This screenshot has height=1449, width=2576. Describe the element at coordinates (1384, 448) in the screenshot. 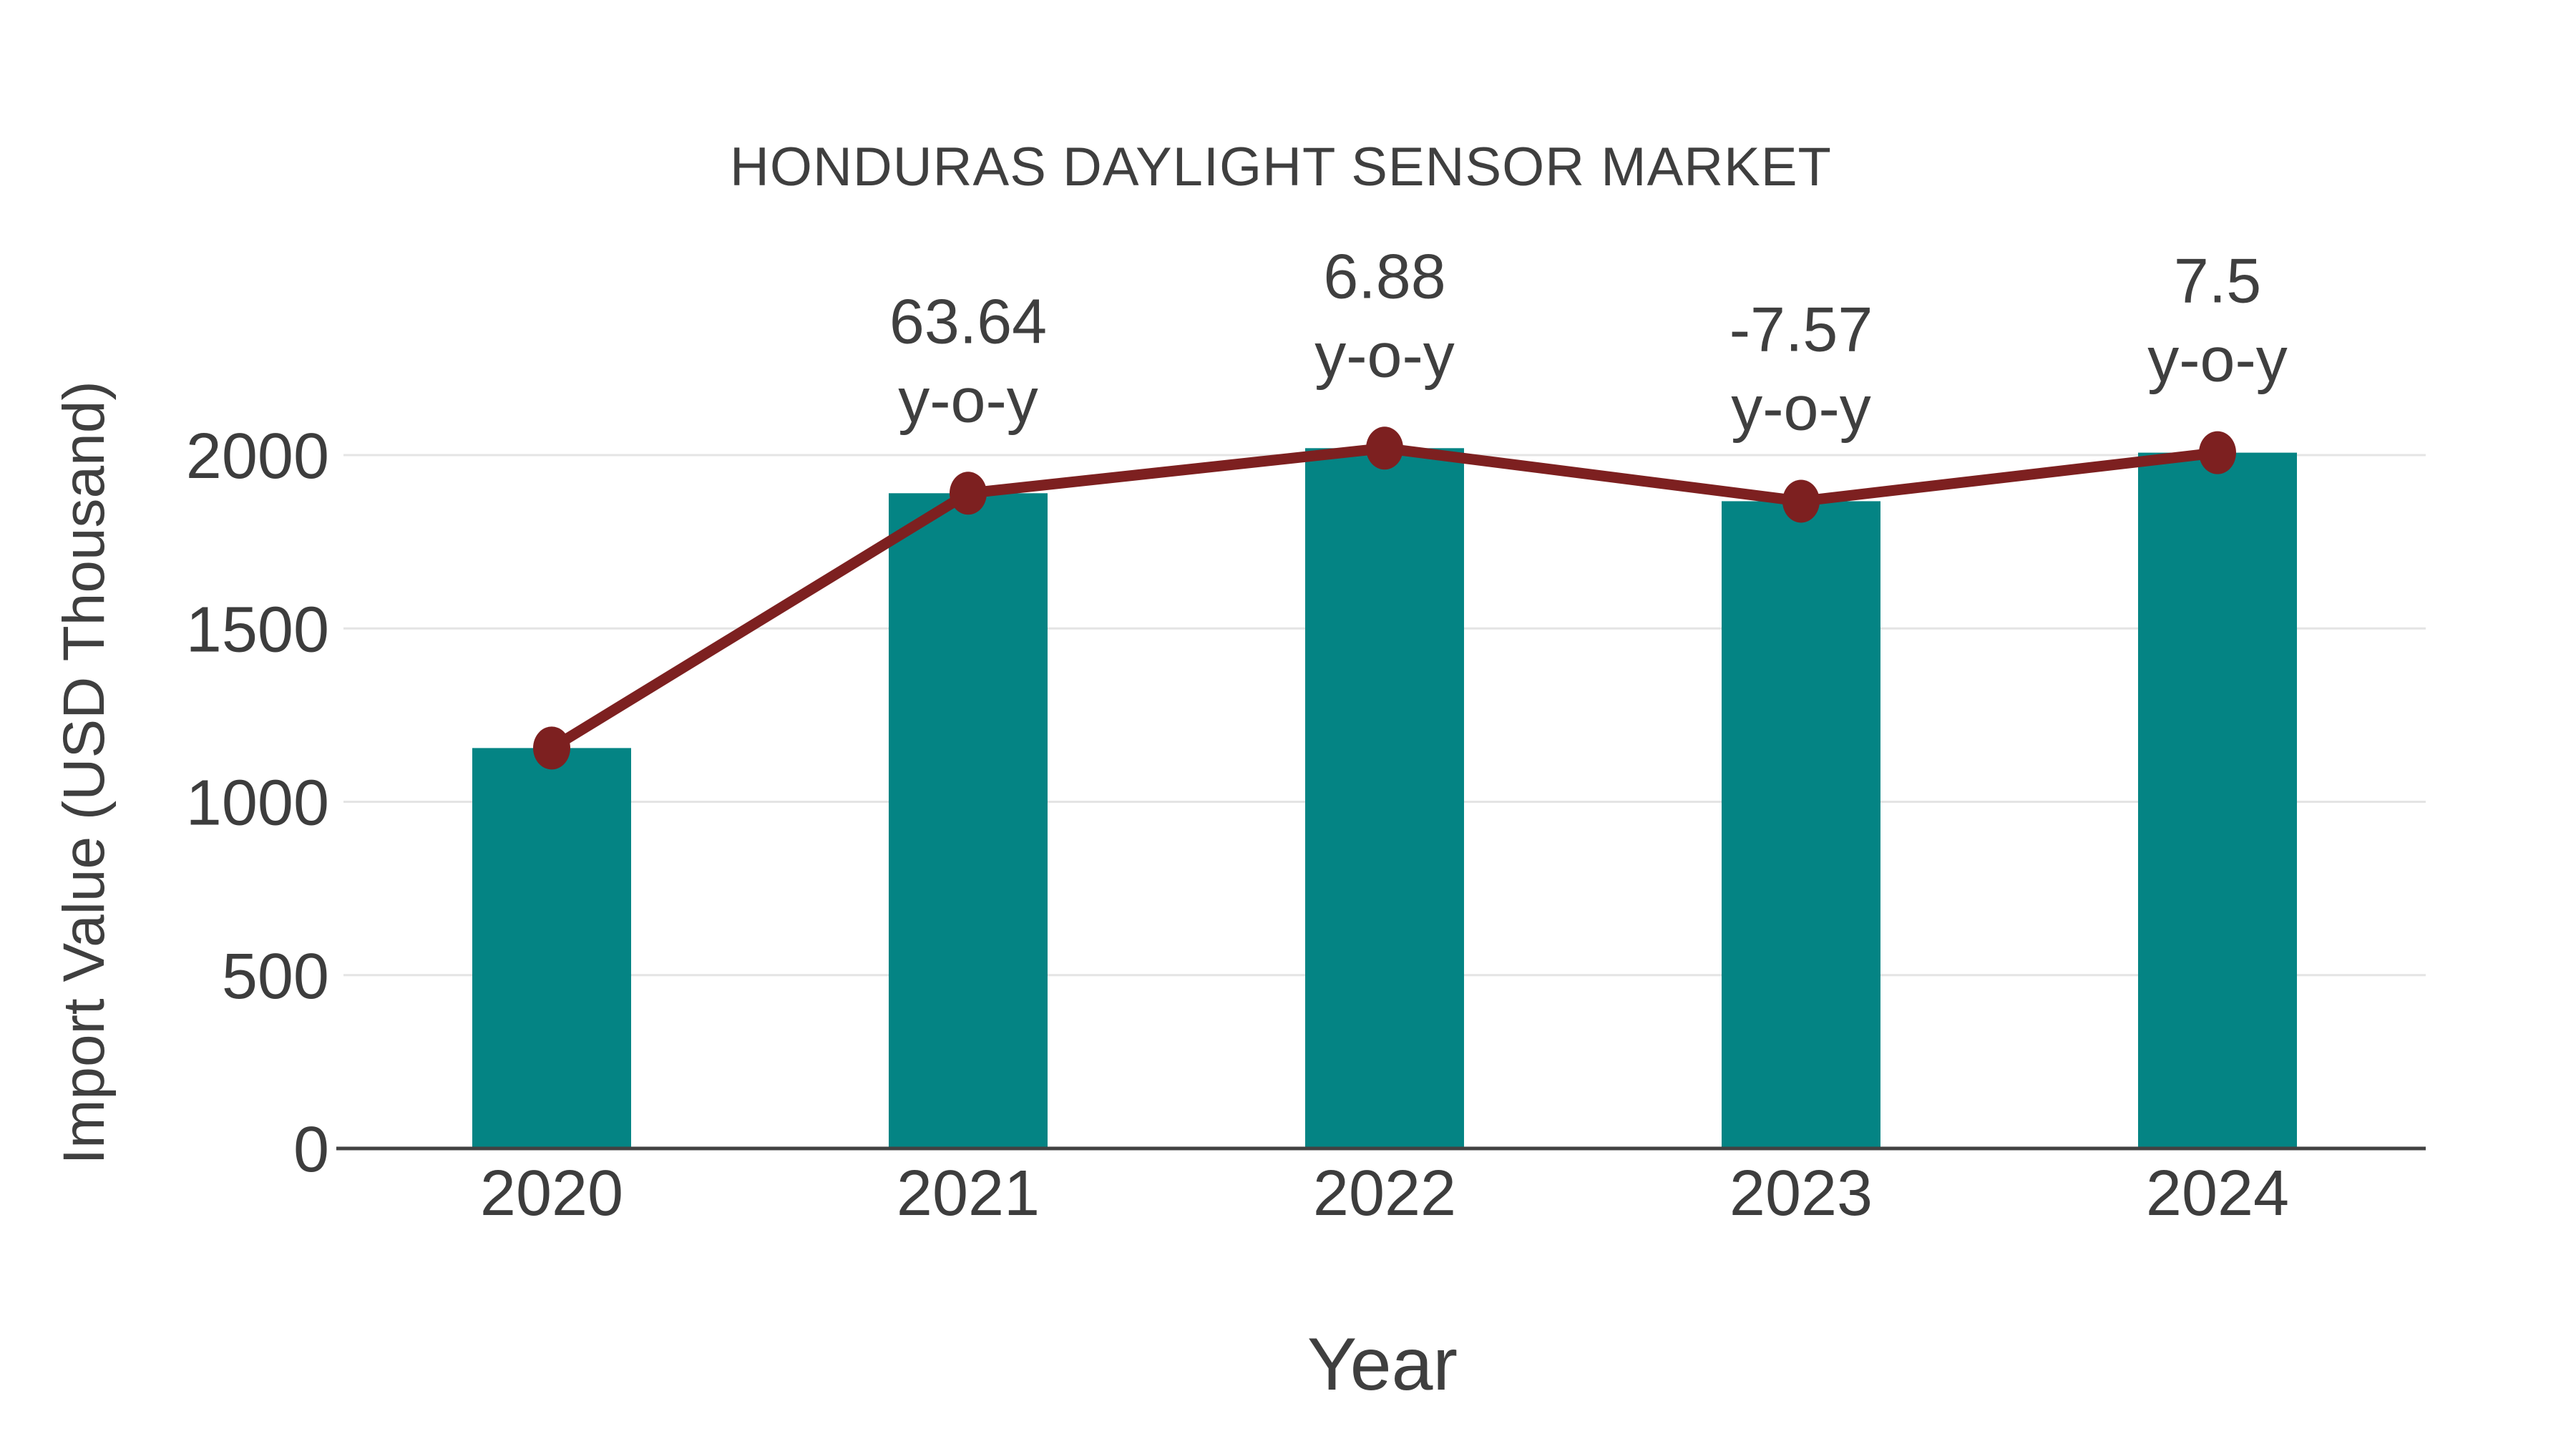

I see `line-marker-2022` at that location.